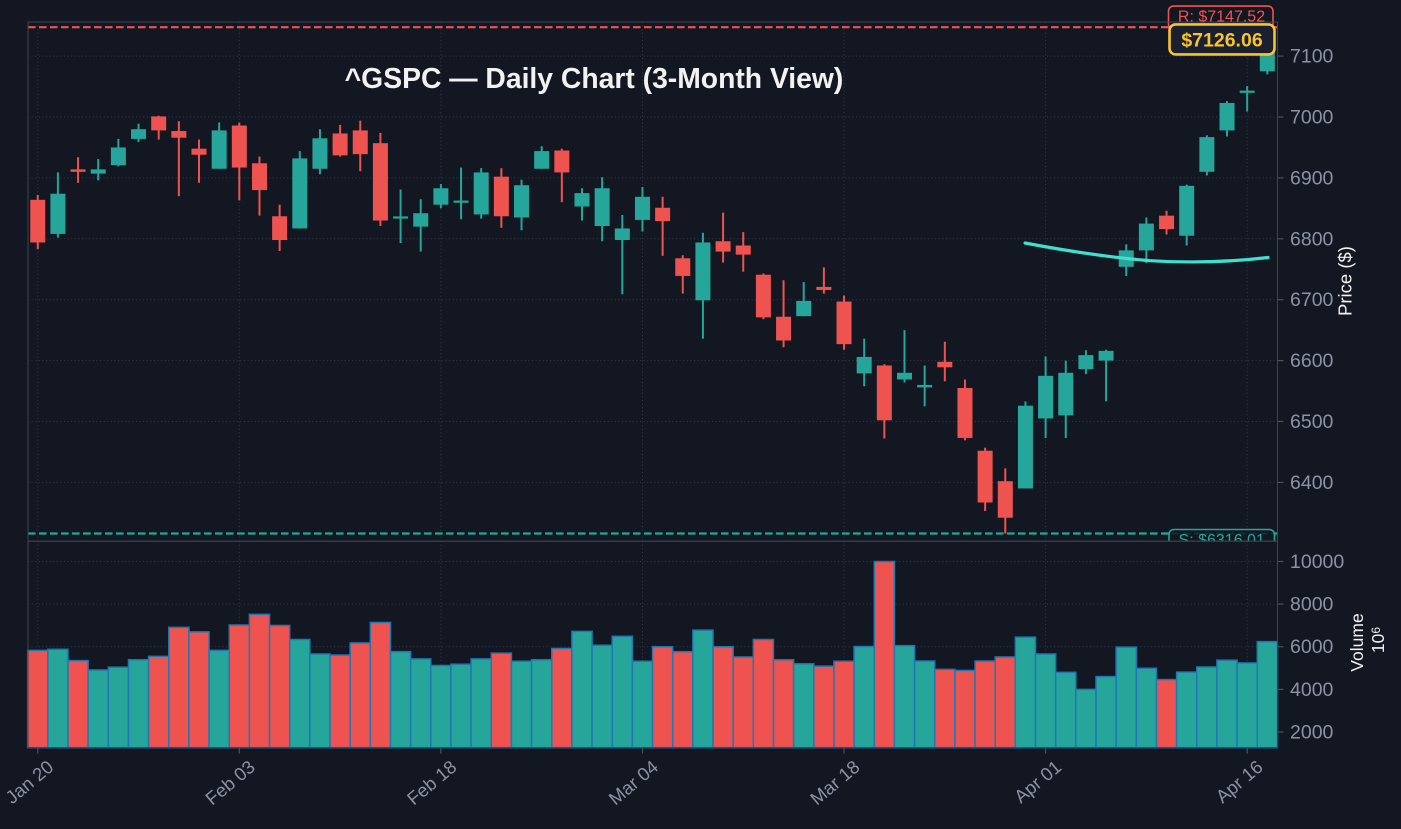 This screenshot has height=829, width=1401. I want to click on svg-text: Price ($), so click(1345, 281).